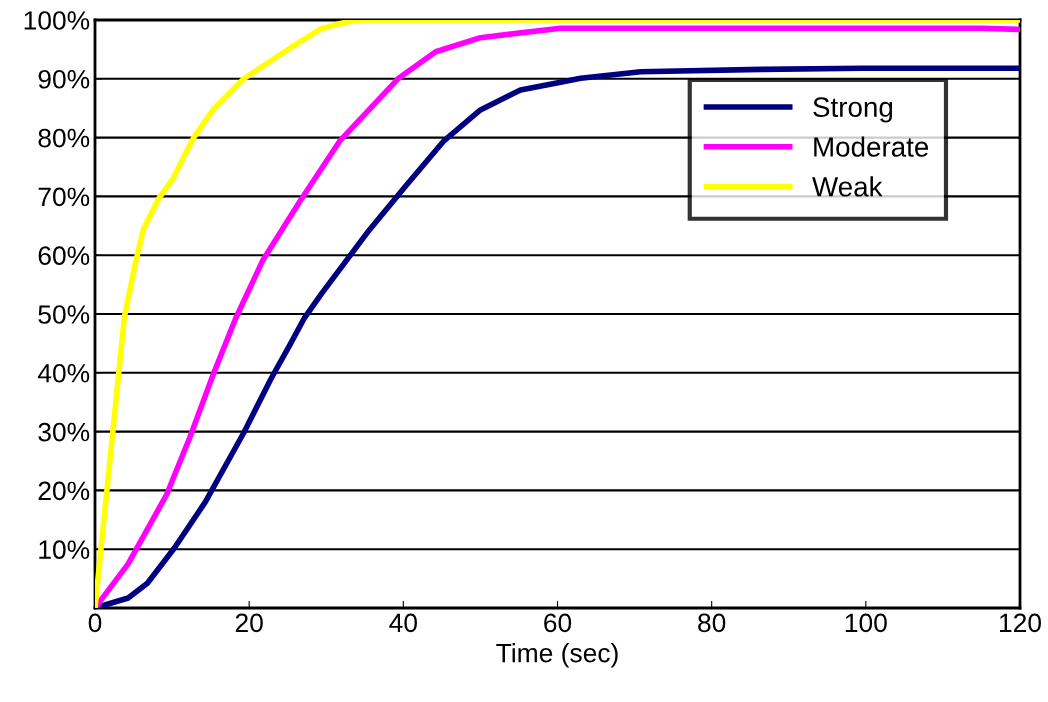  I want to click on legend-label: Weak, so click(847, 186).